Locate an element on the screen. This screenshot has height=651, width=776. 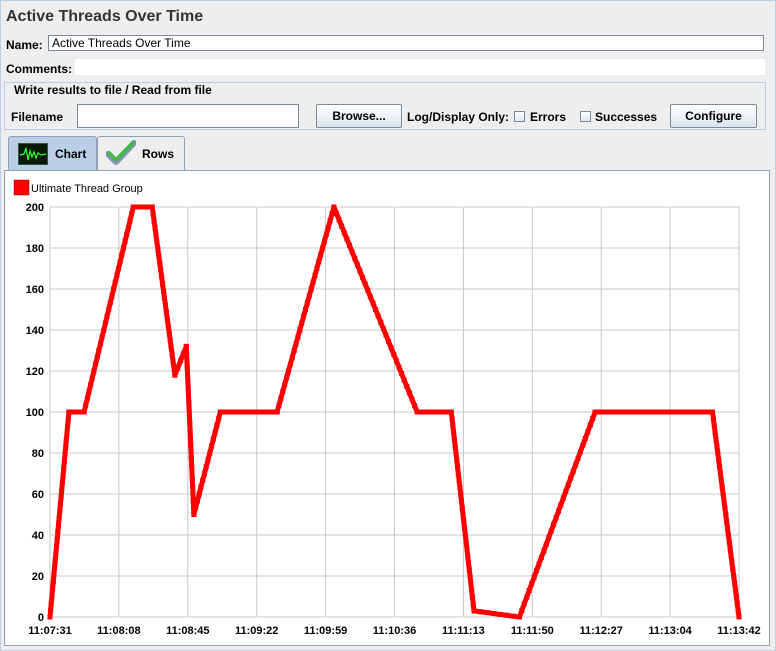
errors-label: Errors is located at coordinates (548, 117).